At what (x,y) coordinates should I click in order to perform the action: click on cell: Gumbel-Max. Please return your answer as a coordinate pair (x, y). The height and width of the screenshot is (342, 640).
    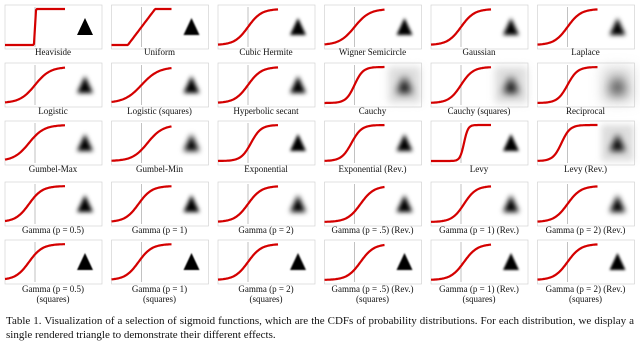
    Looking at the image, I should click on (53, 147).